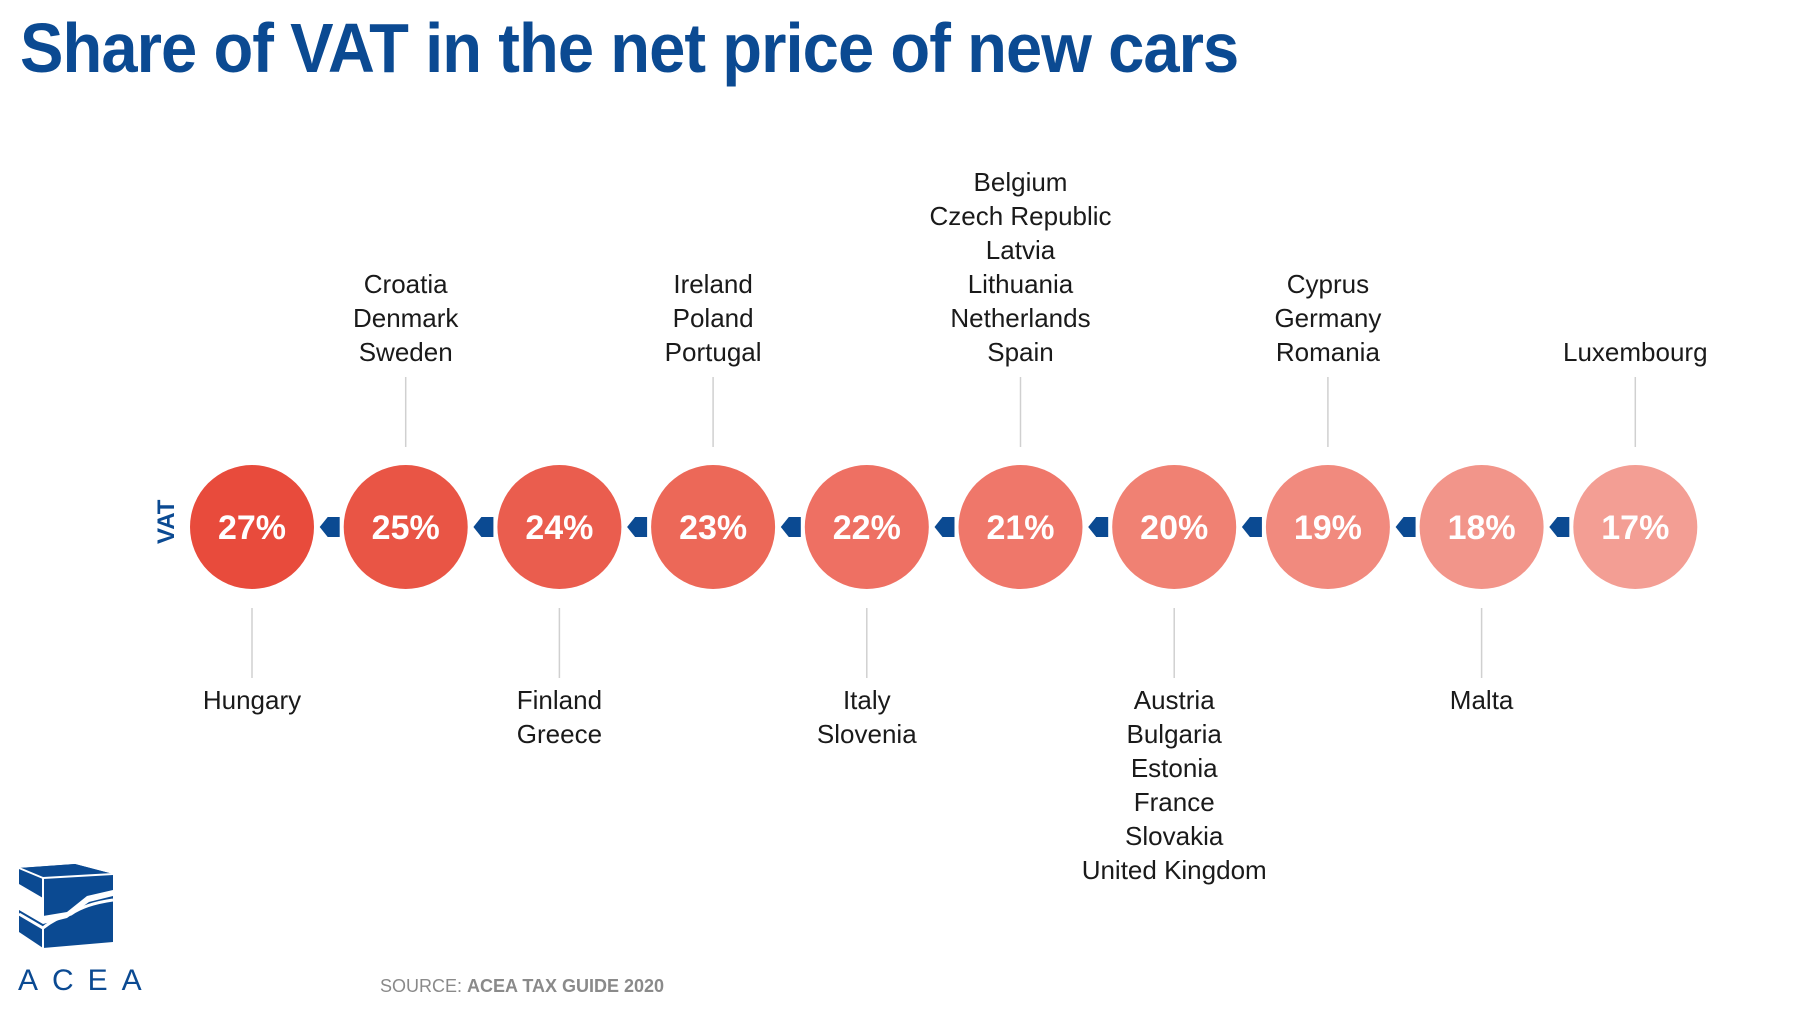  What do you see at coordinates (424, 986) in the screenshot?
I see `source-label: SOURCE:` at bounding box center [424, 986].